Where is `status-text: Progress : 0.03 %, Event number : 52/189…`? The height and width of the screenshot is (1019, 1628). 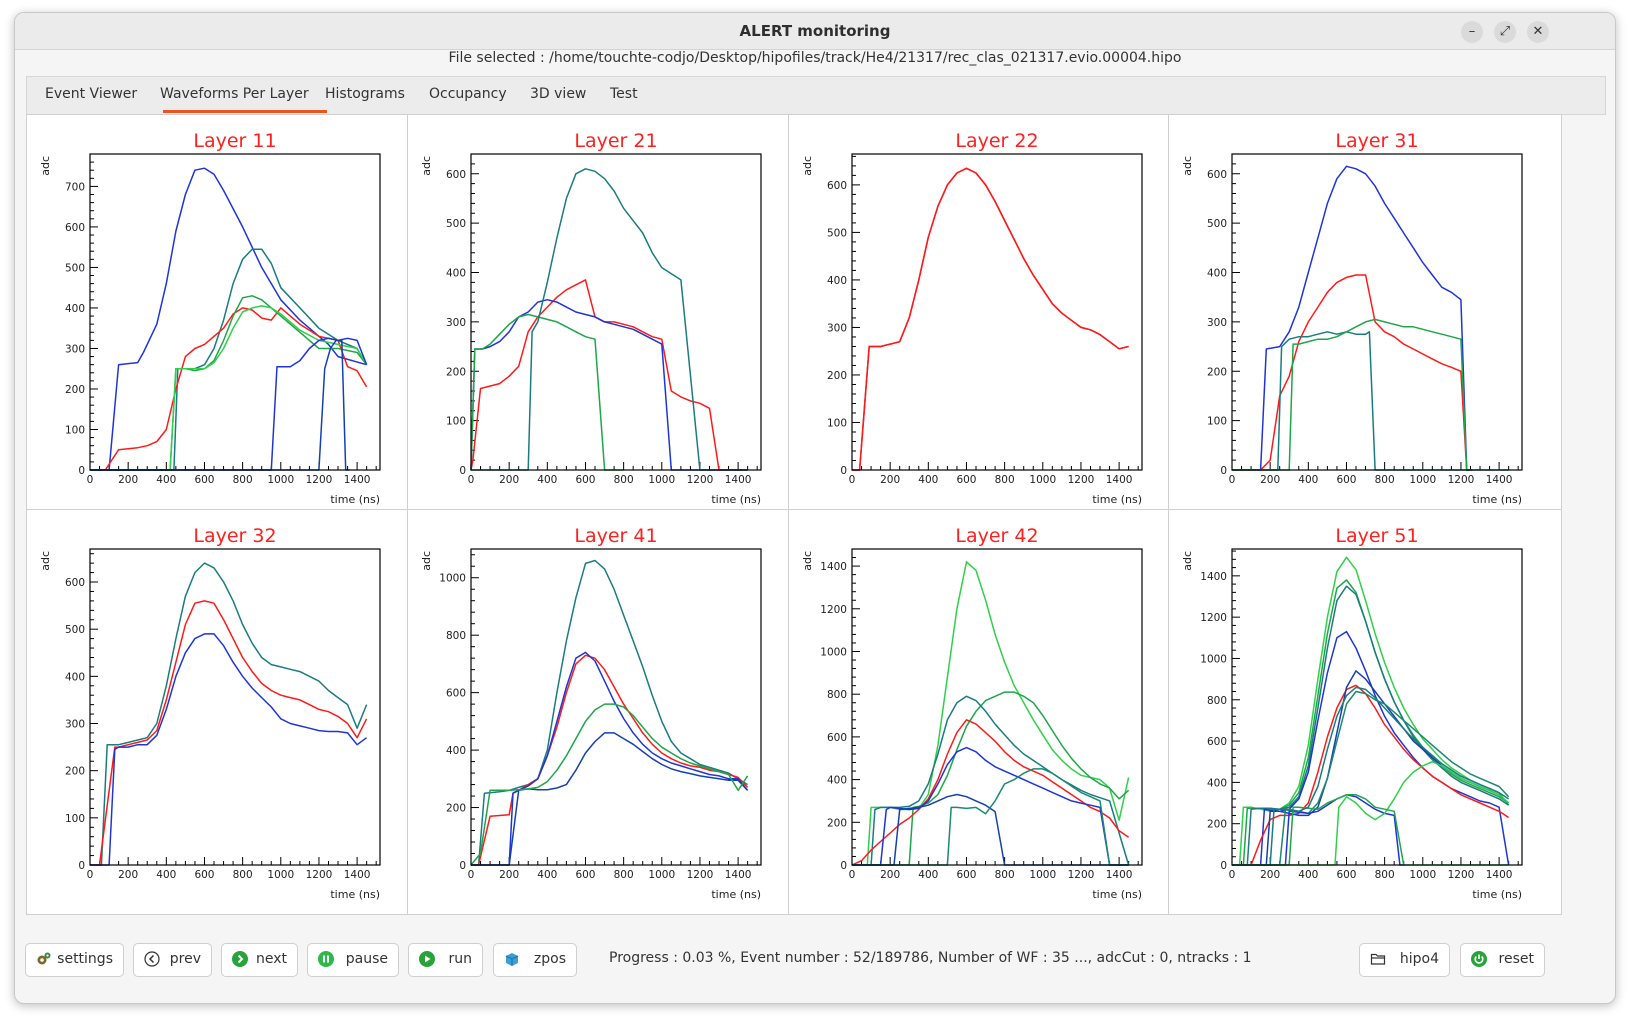 status-text: Progress : 0.03 %, Event number : 52/189… is located at coordinates (930, 958).